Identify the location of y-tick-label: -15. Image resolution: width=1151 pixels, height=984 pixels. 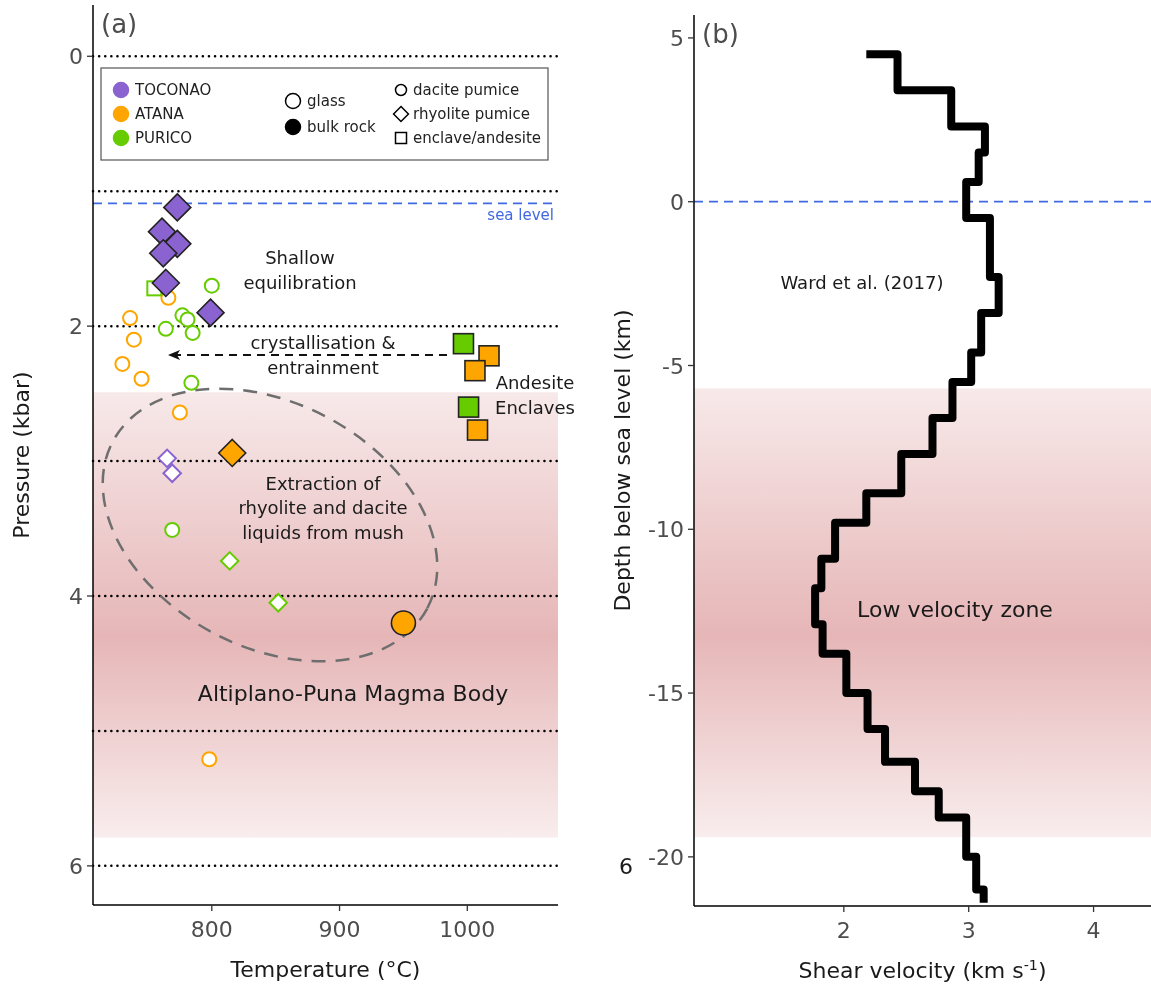
(666, 694).